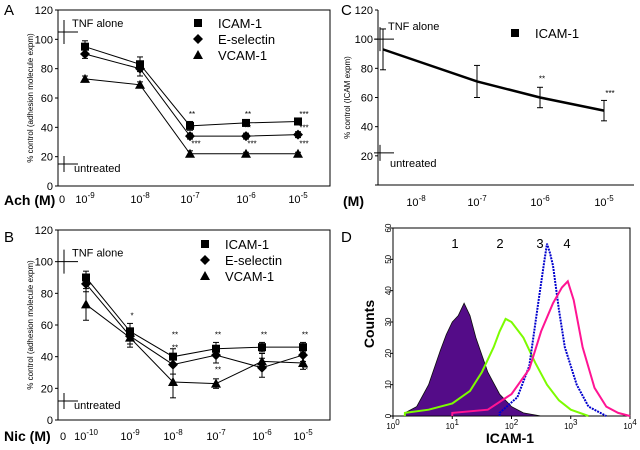 Image resolution: width=640 pixels, height=450 pixels. Describe the element at coordinates (388, 352) in the screenshot. I see `y-tick-label: 20` at that location.